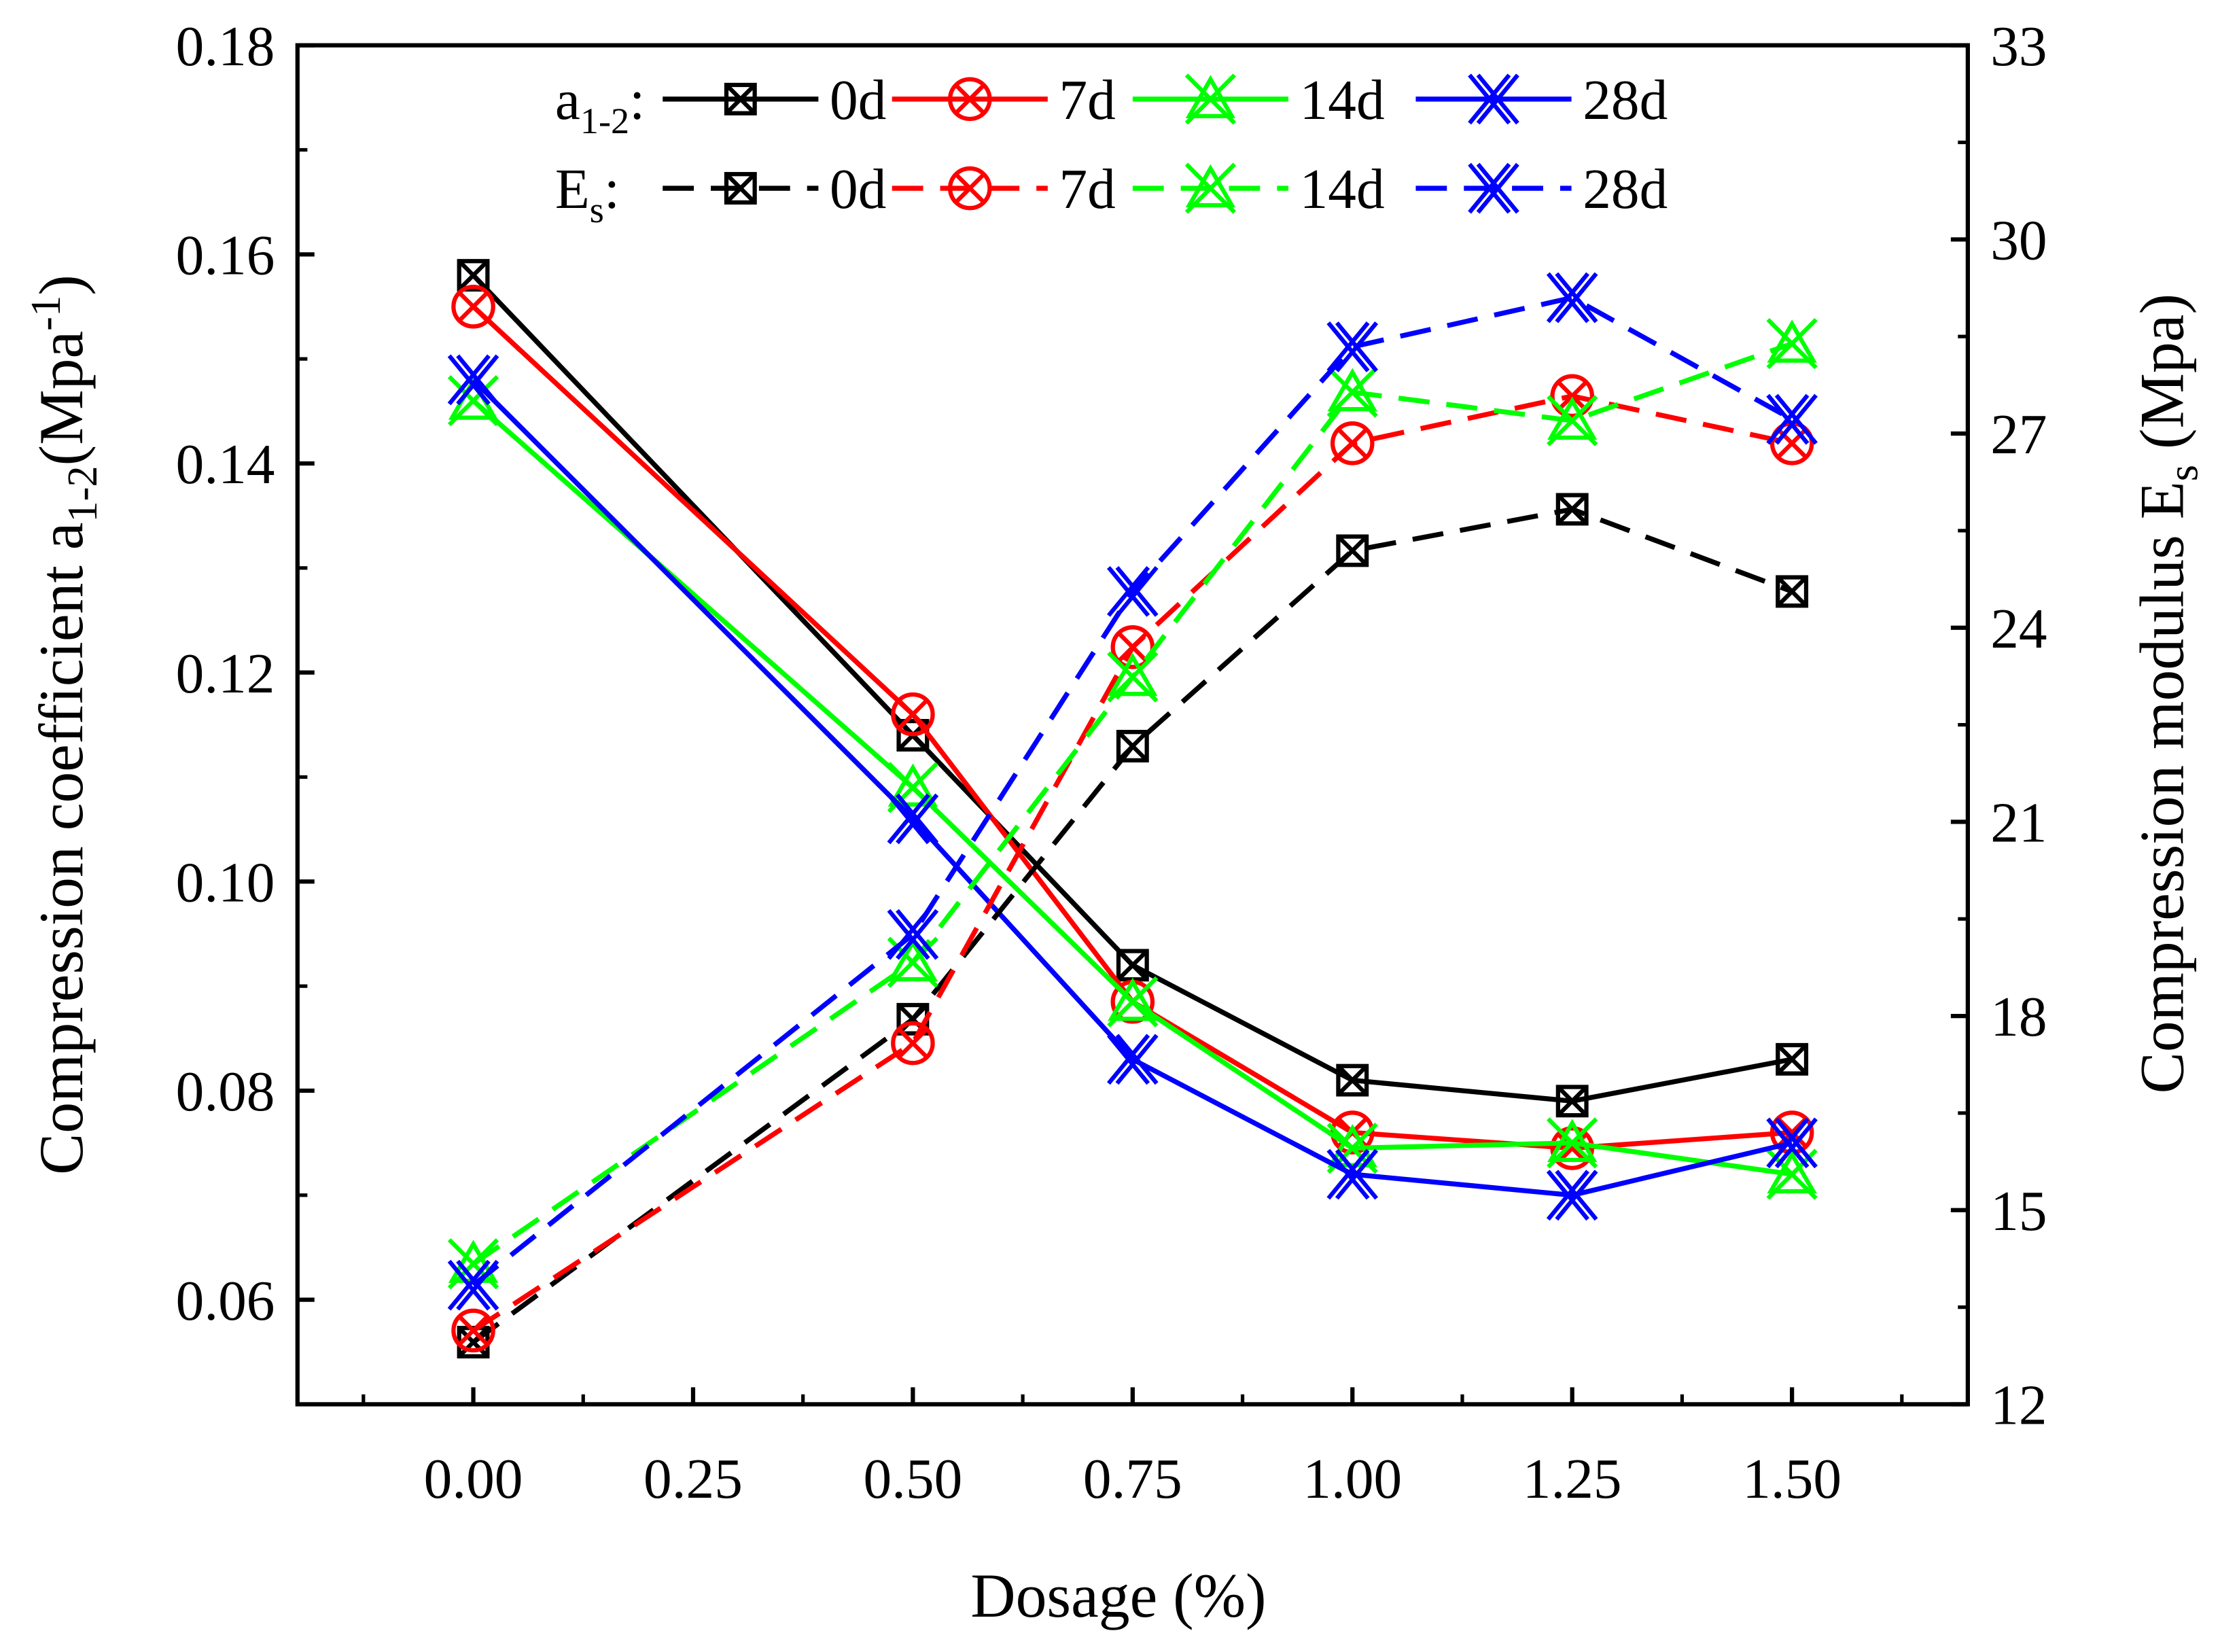 This screenshot has width=2220, height=1652. I want to click on legend-item-es-7d: 7d, so click(1004, 189).